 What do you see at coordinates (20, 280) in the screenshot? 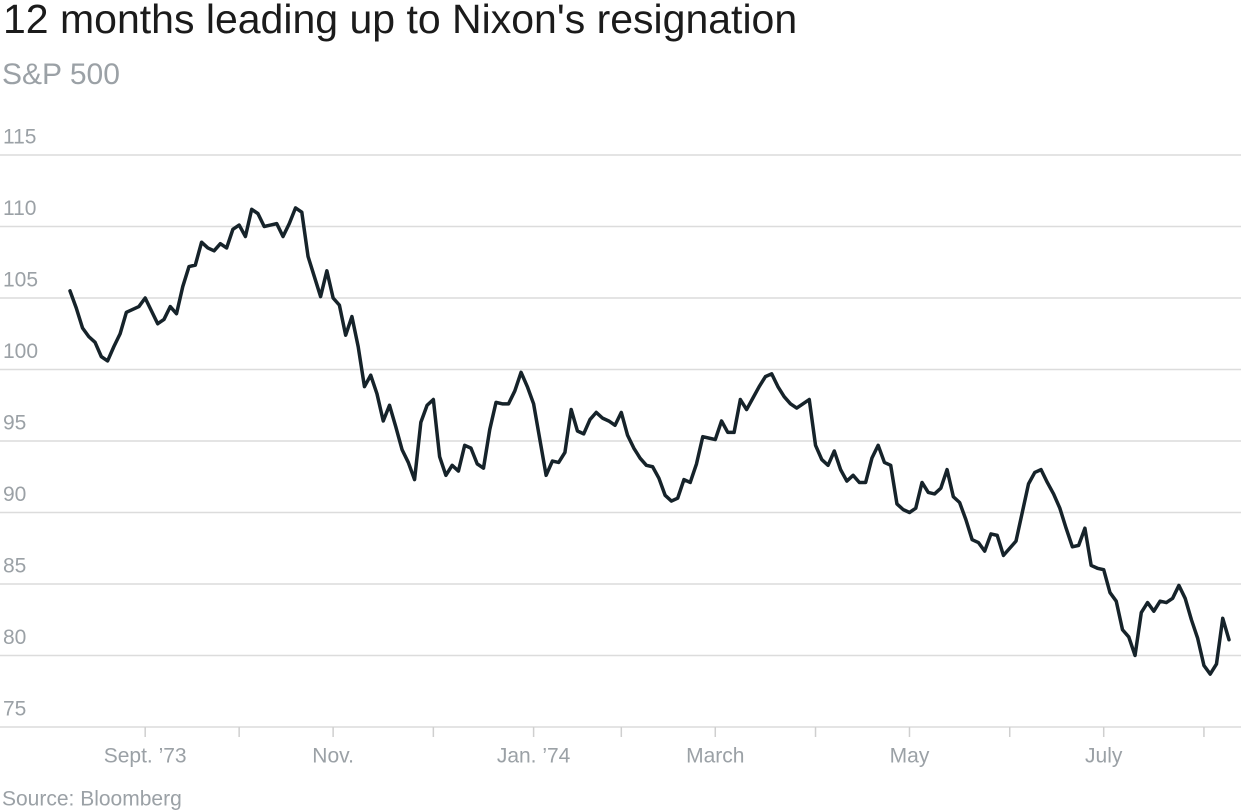
I see `y-tick-label: 105` at bounding box center [20, 280].